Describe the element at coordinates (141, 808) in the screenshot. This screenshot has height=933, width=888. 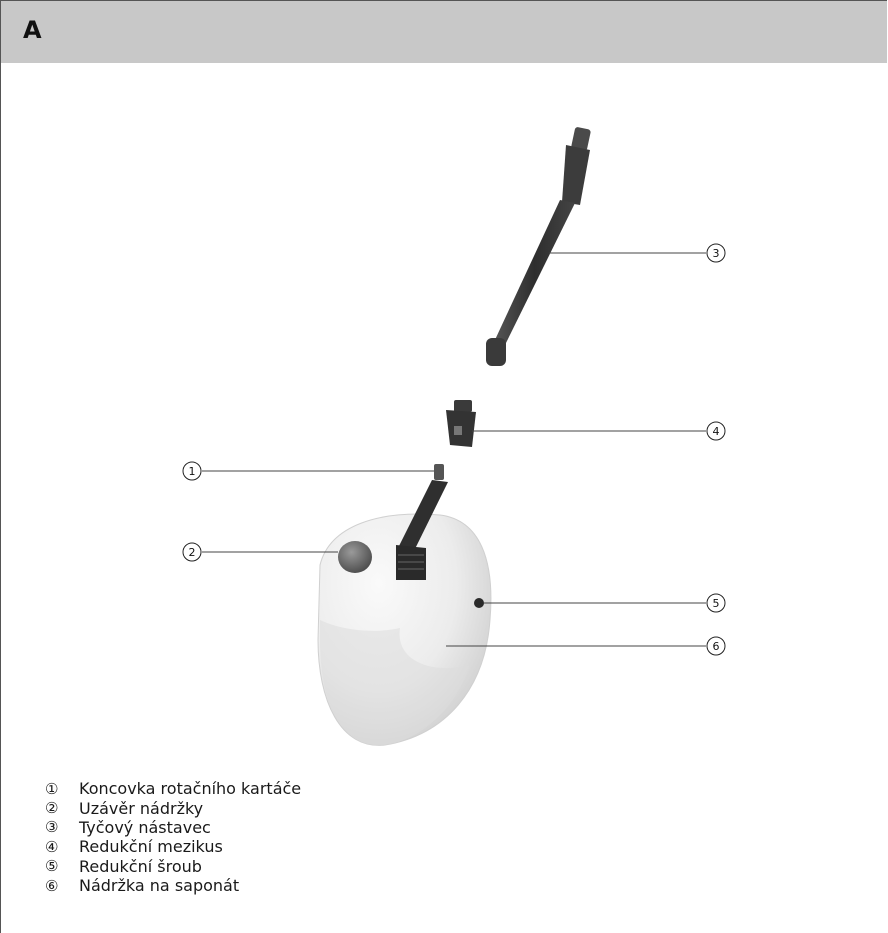
I see `legend-label: Uzávěr nádržky` at that location.